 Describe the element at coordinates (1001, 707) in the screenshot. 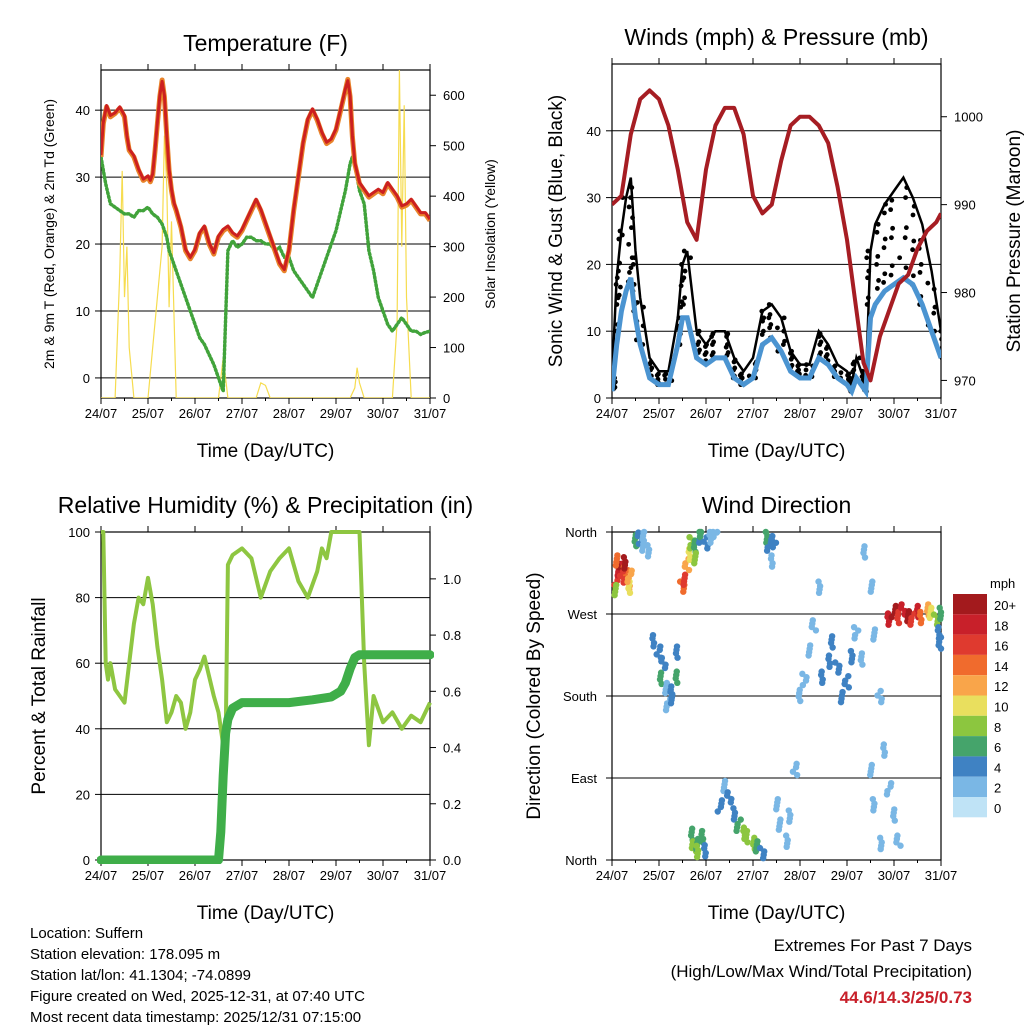

I see `legend-label: 10` at that location.